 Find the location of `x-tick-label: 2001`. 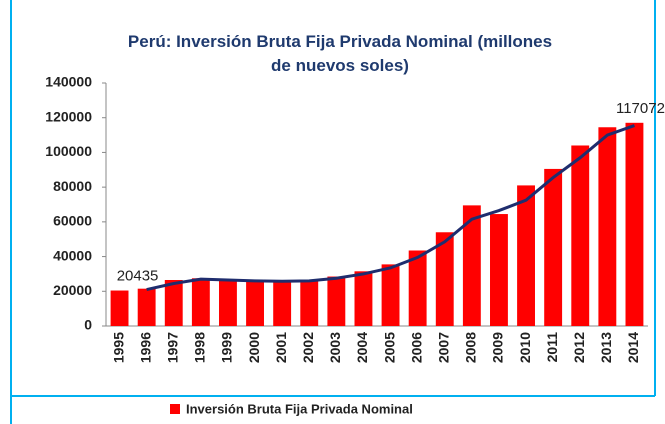

x-tick-label: 2001 is located at coordinates (281, 347).